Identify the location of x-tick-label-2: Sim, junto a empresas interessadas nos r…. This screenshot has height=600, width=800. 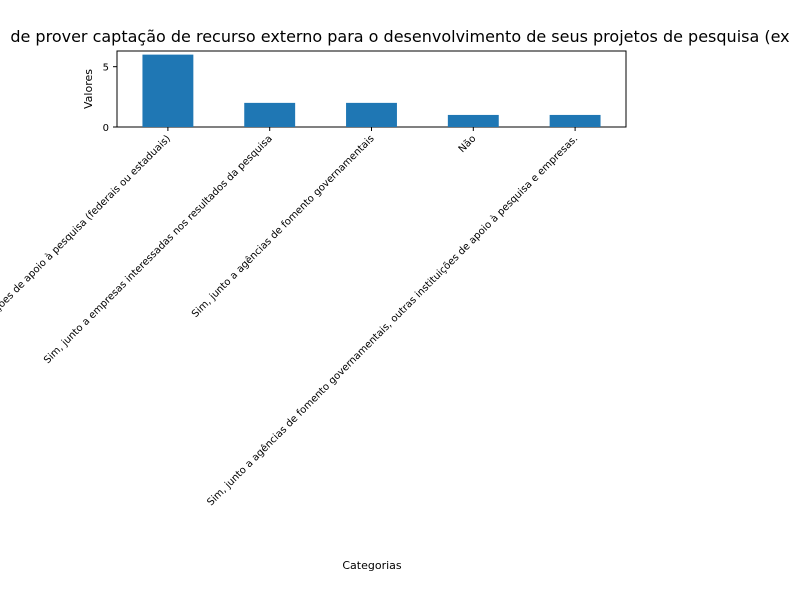
(158, 249).